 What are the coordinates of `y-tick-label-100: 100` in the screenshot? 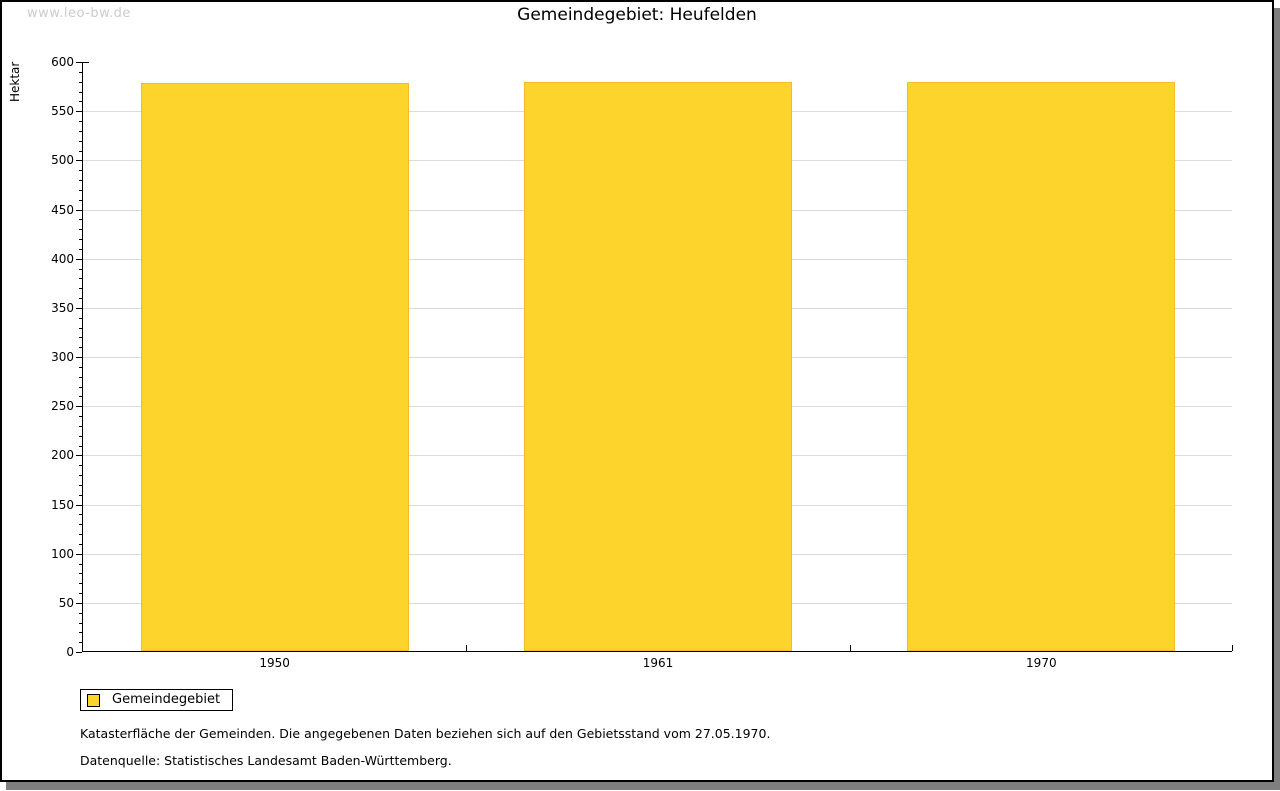 It's located at (62, 553).